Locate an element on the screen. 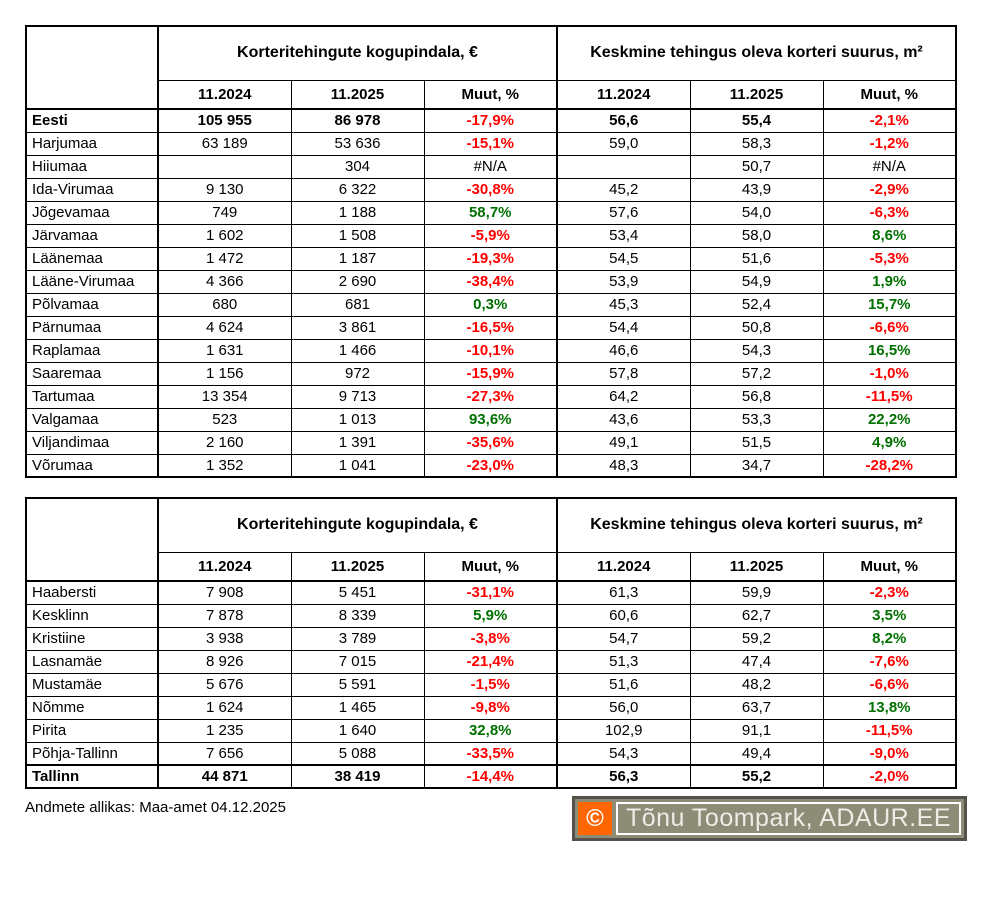 This screenshot has width=982, height=900. area-change-cell: -9,8% is located at coordinates (490, 707).